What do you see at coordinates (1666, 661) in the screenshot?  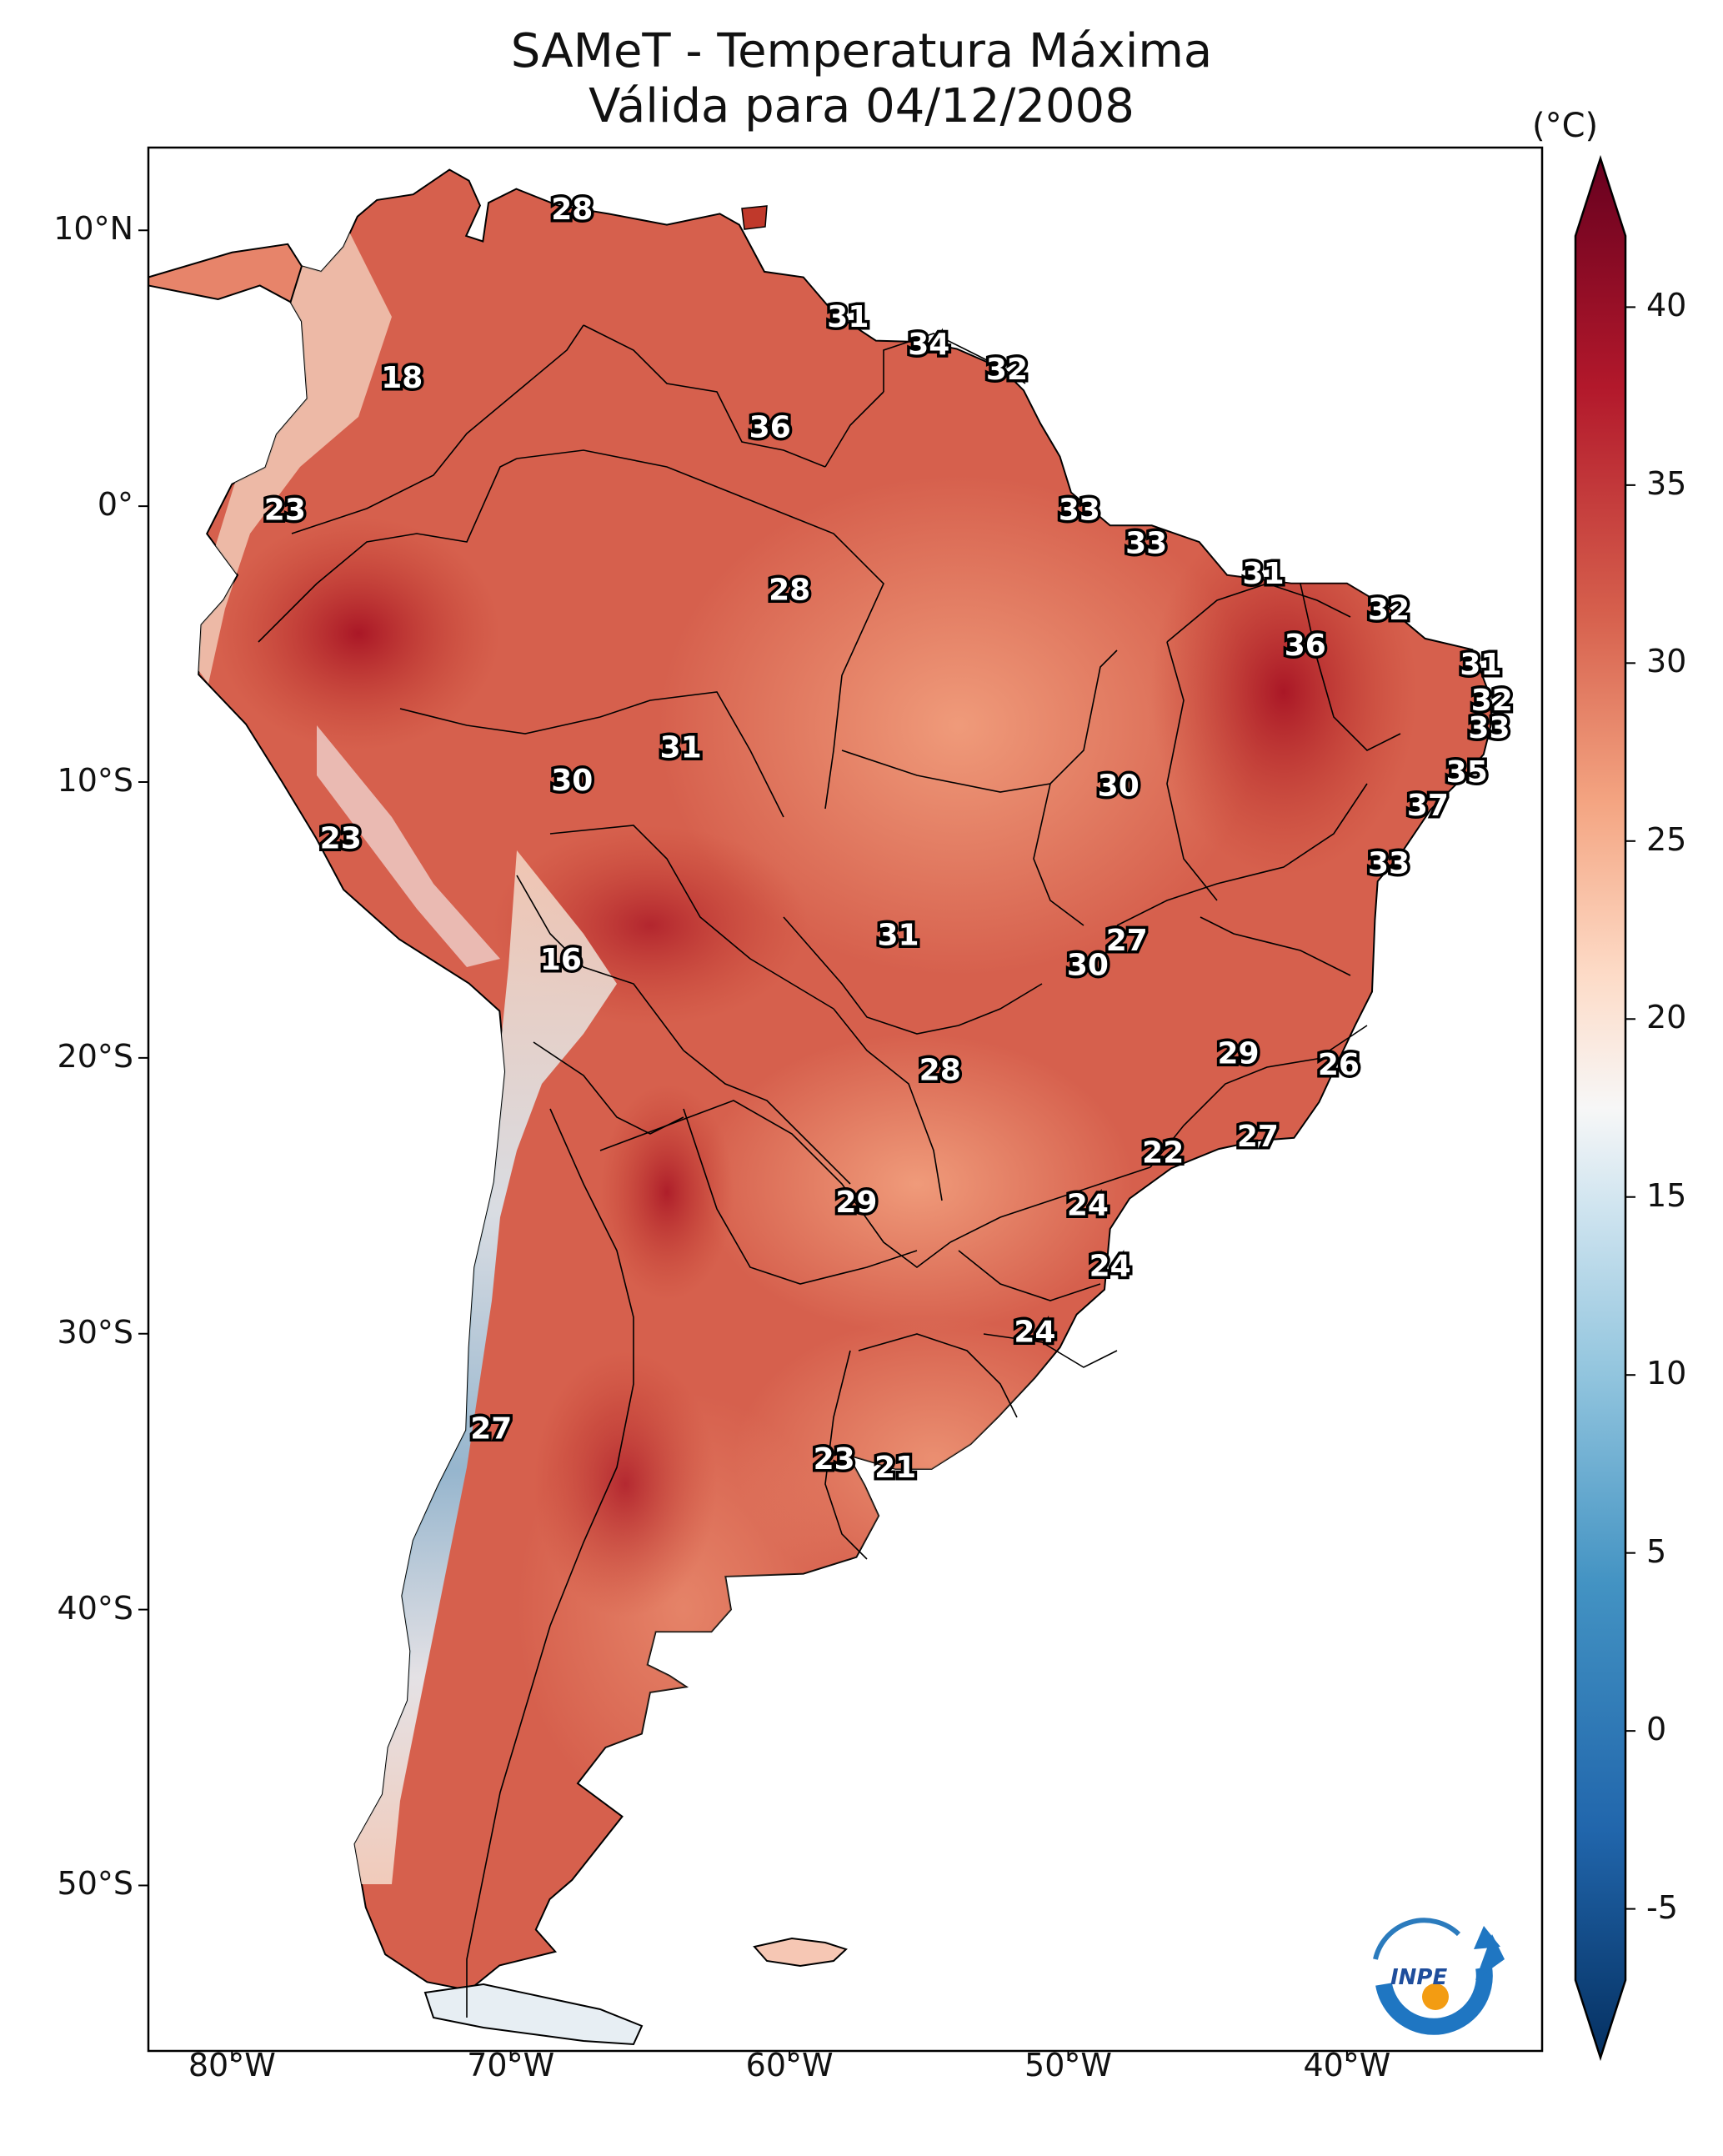 I see `colorbar-tick-label: 30` at bounding box center [1666, 661].